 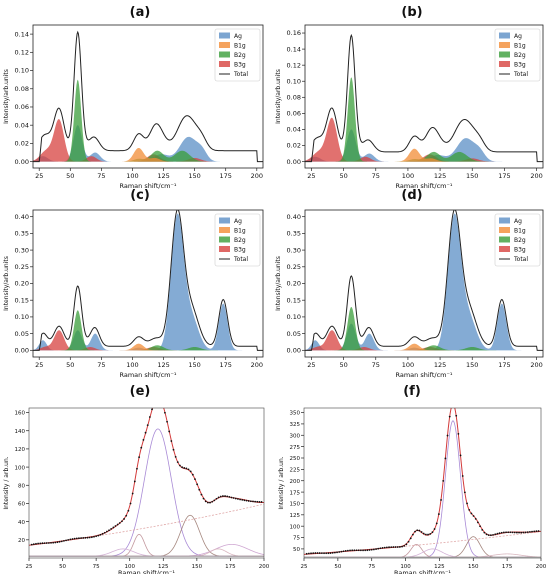 I want to click on total-line, so click(x=424, y=98).